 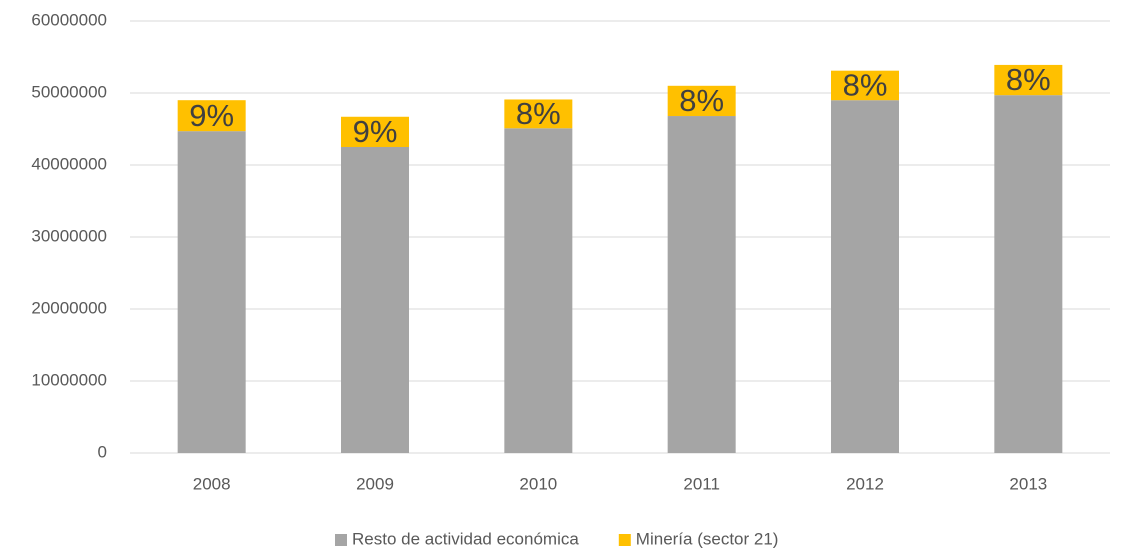 I want to click on x-tick-label: 2008, so click(x=212, y=483).